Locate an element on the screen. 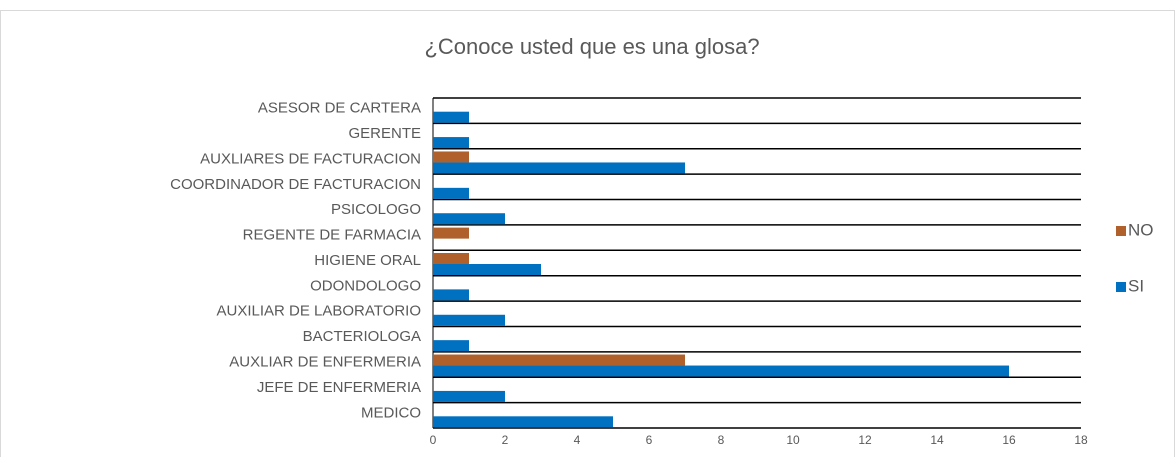 This screenshot has width=1176, height=462. x-tick-label: 2 is located at coordinates (505, 440).